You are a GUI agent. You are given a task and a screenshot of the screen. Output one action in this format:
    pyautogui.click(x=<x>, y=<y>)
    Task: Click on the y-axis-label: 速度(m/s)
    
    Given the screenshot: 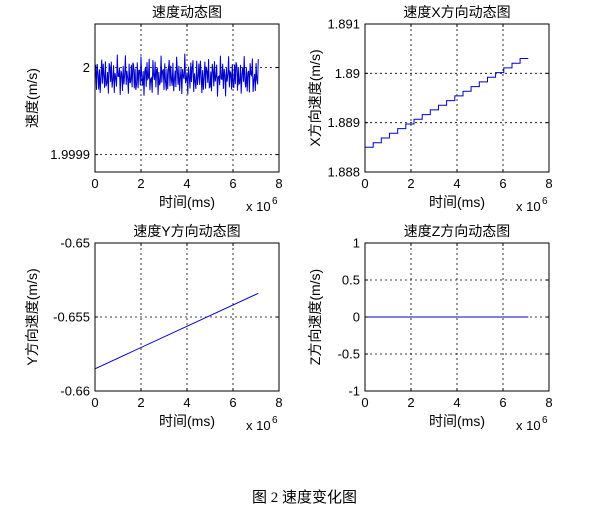 What is the action you would take?
    pyautogui.click(x=32, y=98)
    